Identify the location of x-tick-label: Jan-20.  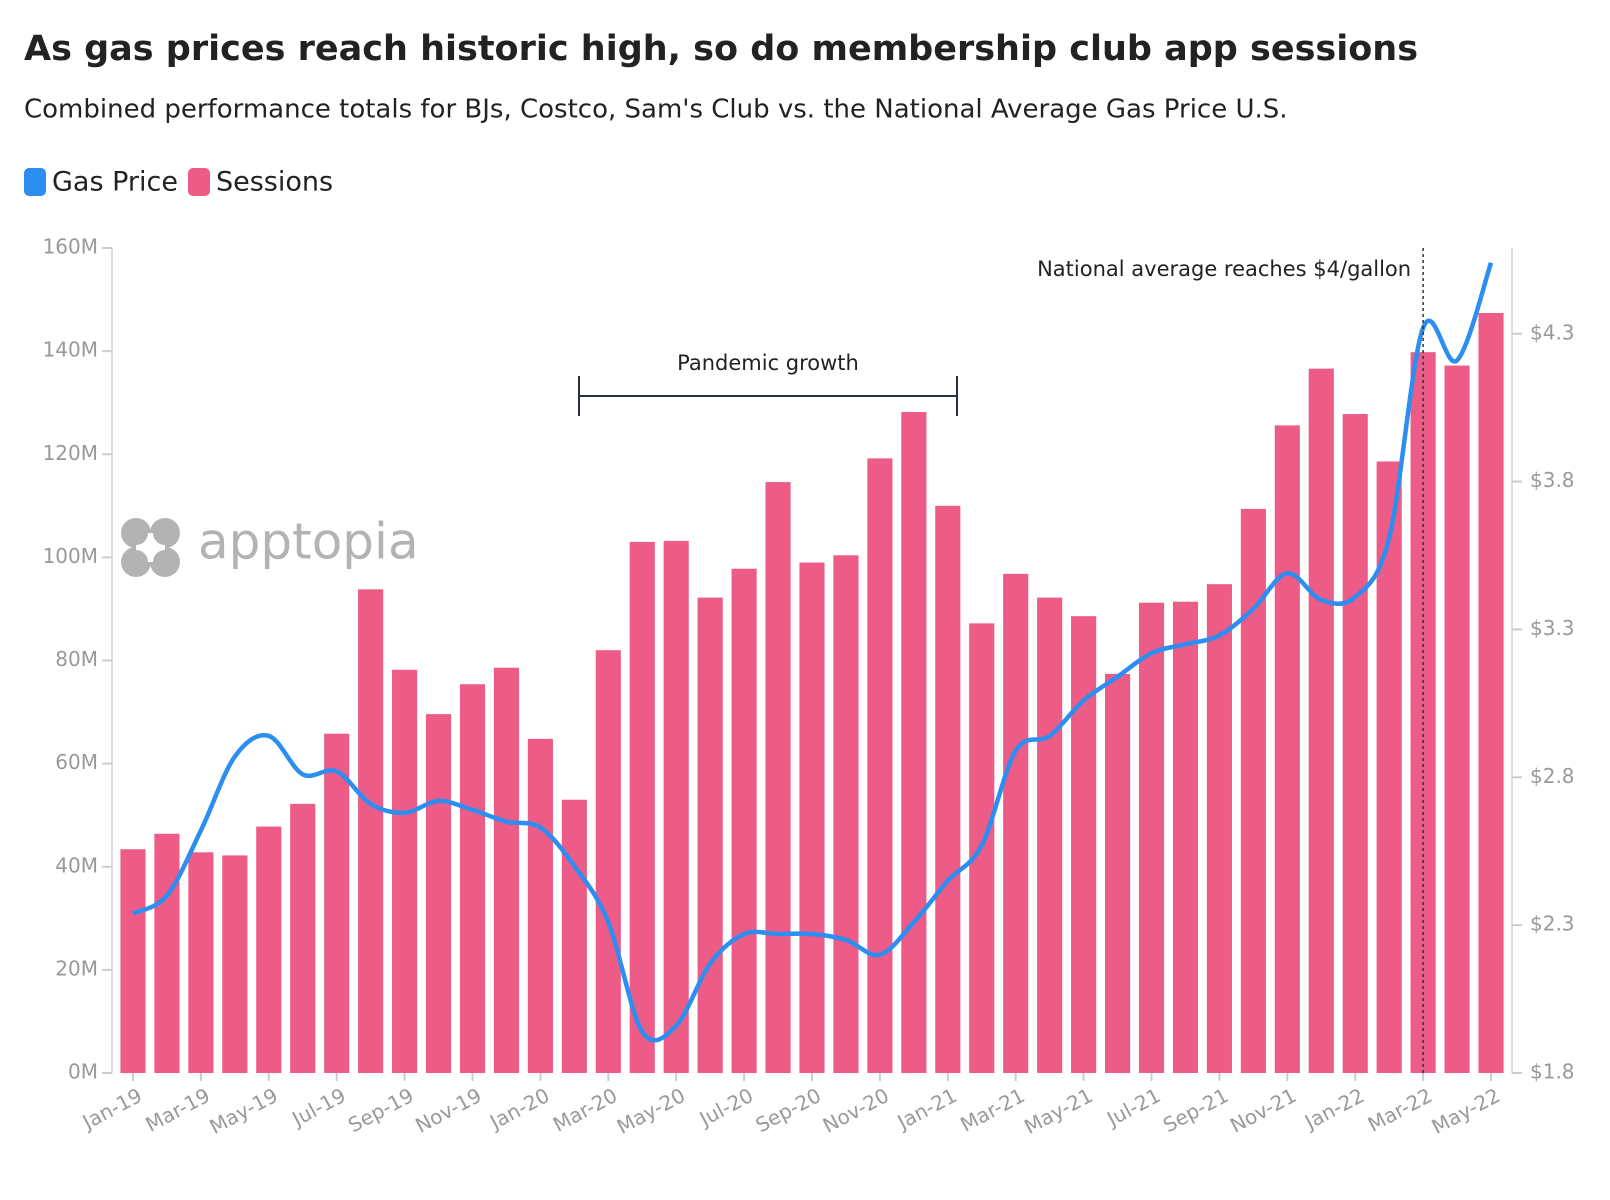
(518, 1109).